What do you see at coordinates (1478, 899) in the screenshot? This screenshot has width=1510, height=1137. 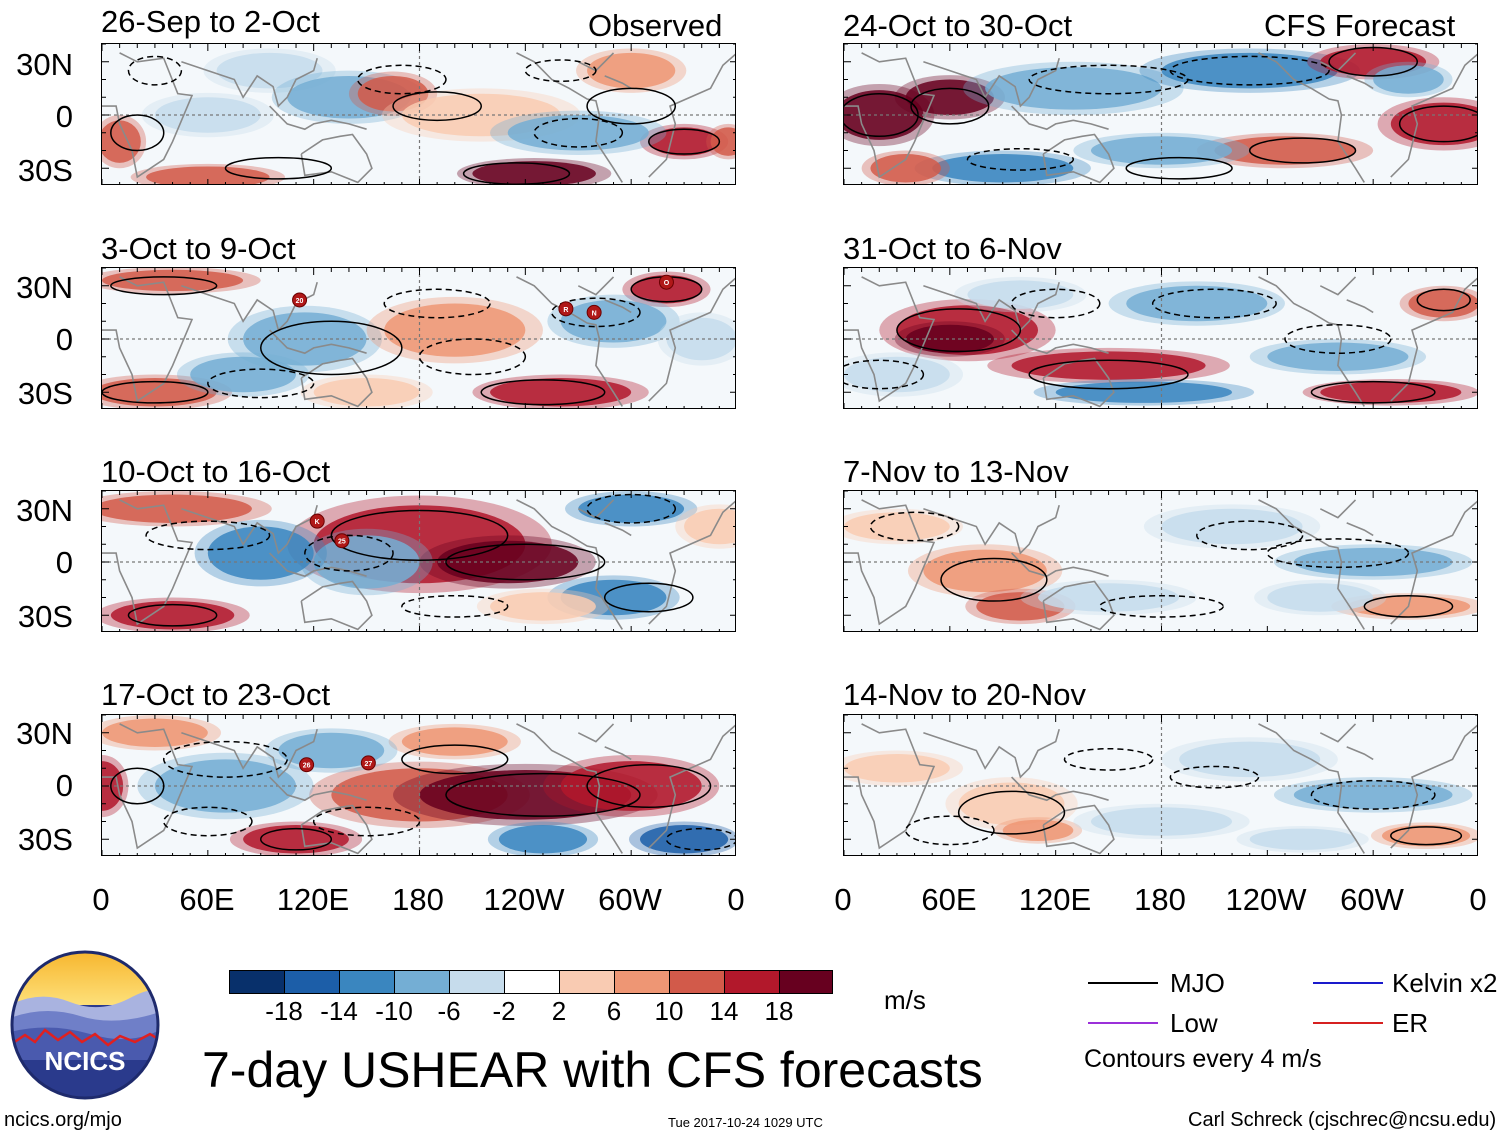 I see `lon-label-0-end: 0` at bounding box center [1478, 899].